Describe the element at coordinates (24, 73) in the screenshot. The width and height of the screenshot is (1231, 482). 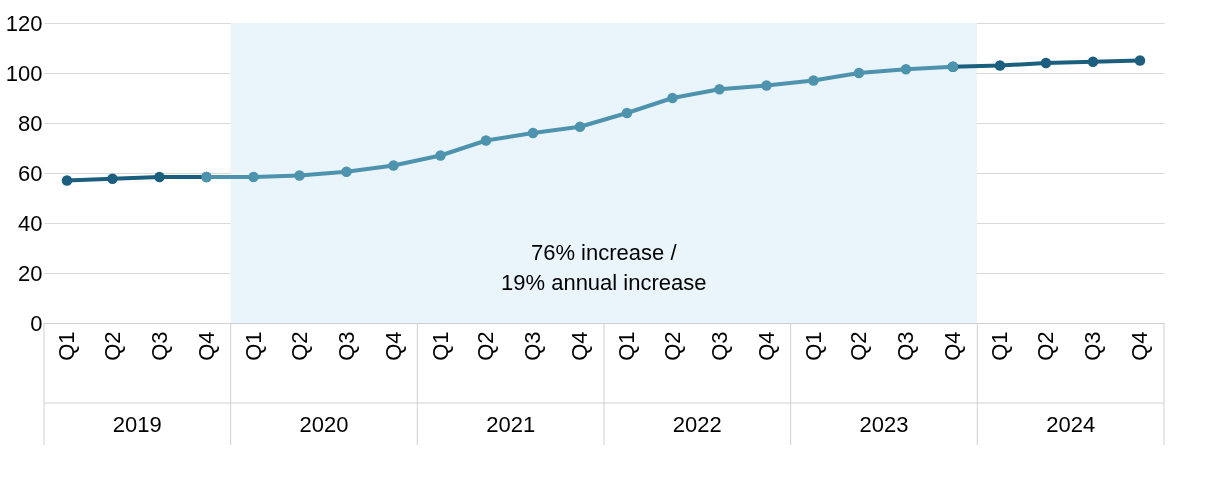
I see `y-tick-label: 100` at that location.